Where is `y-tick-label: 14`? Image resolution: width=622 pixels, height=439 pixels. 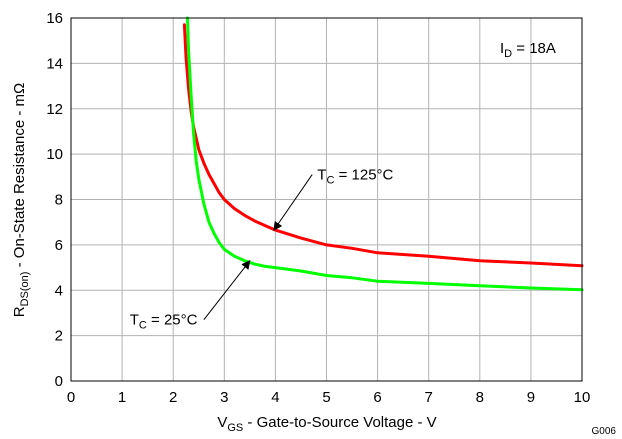 y-tick-label: 14 is located at coordinates (54, 63).